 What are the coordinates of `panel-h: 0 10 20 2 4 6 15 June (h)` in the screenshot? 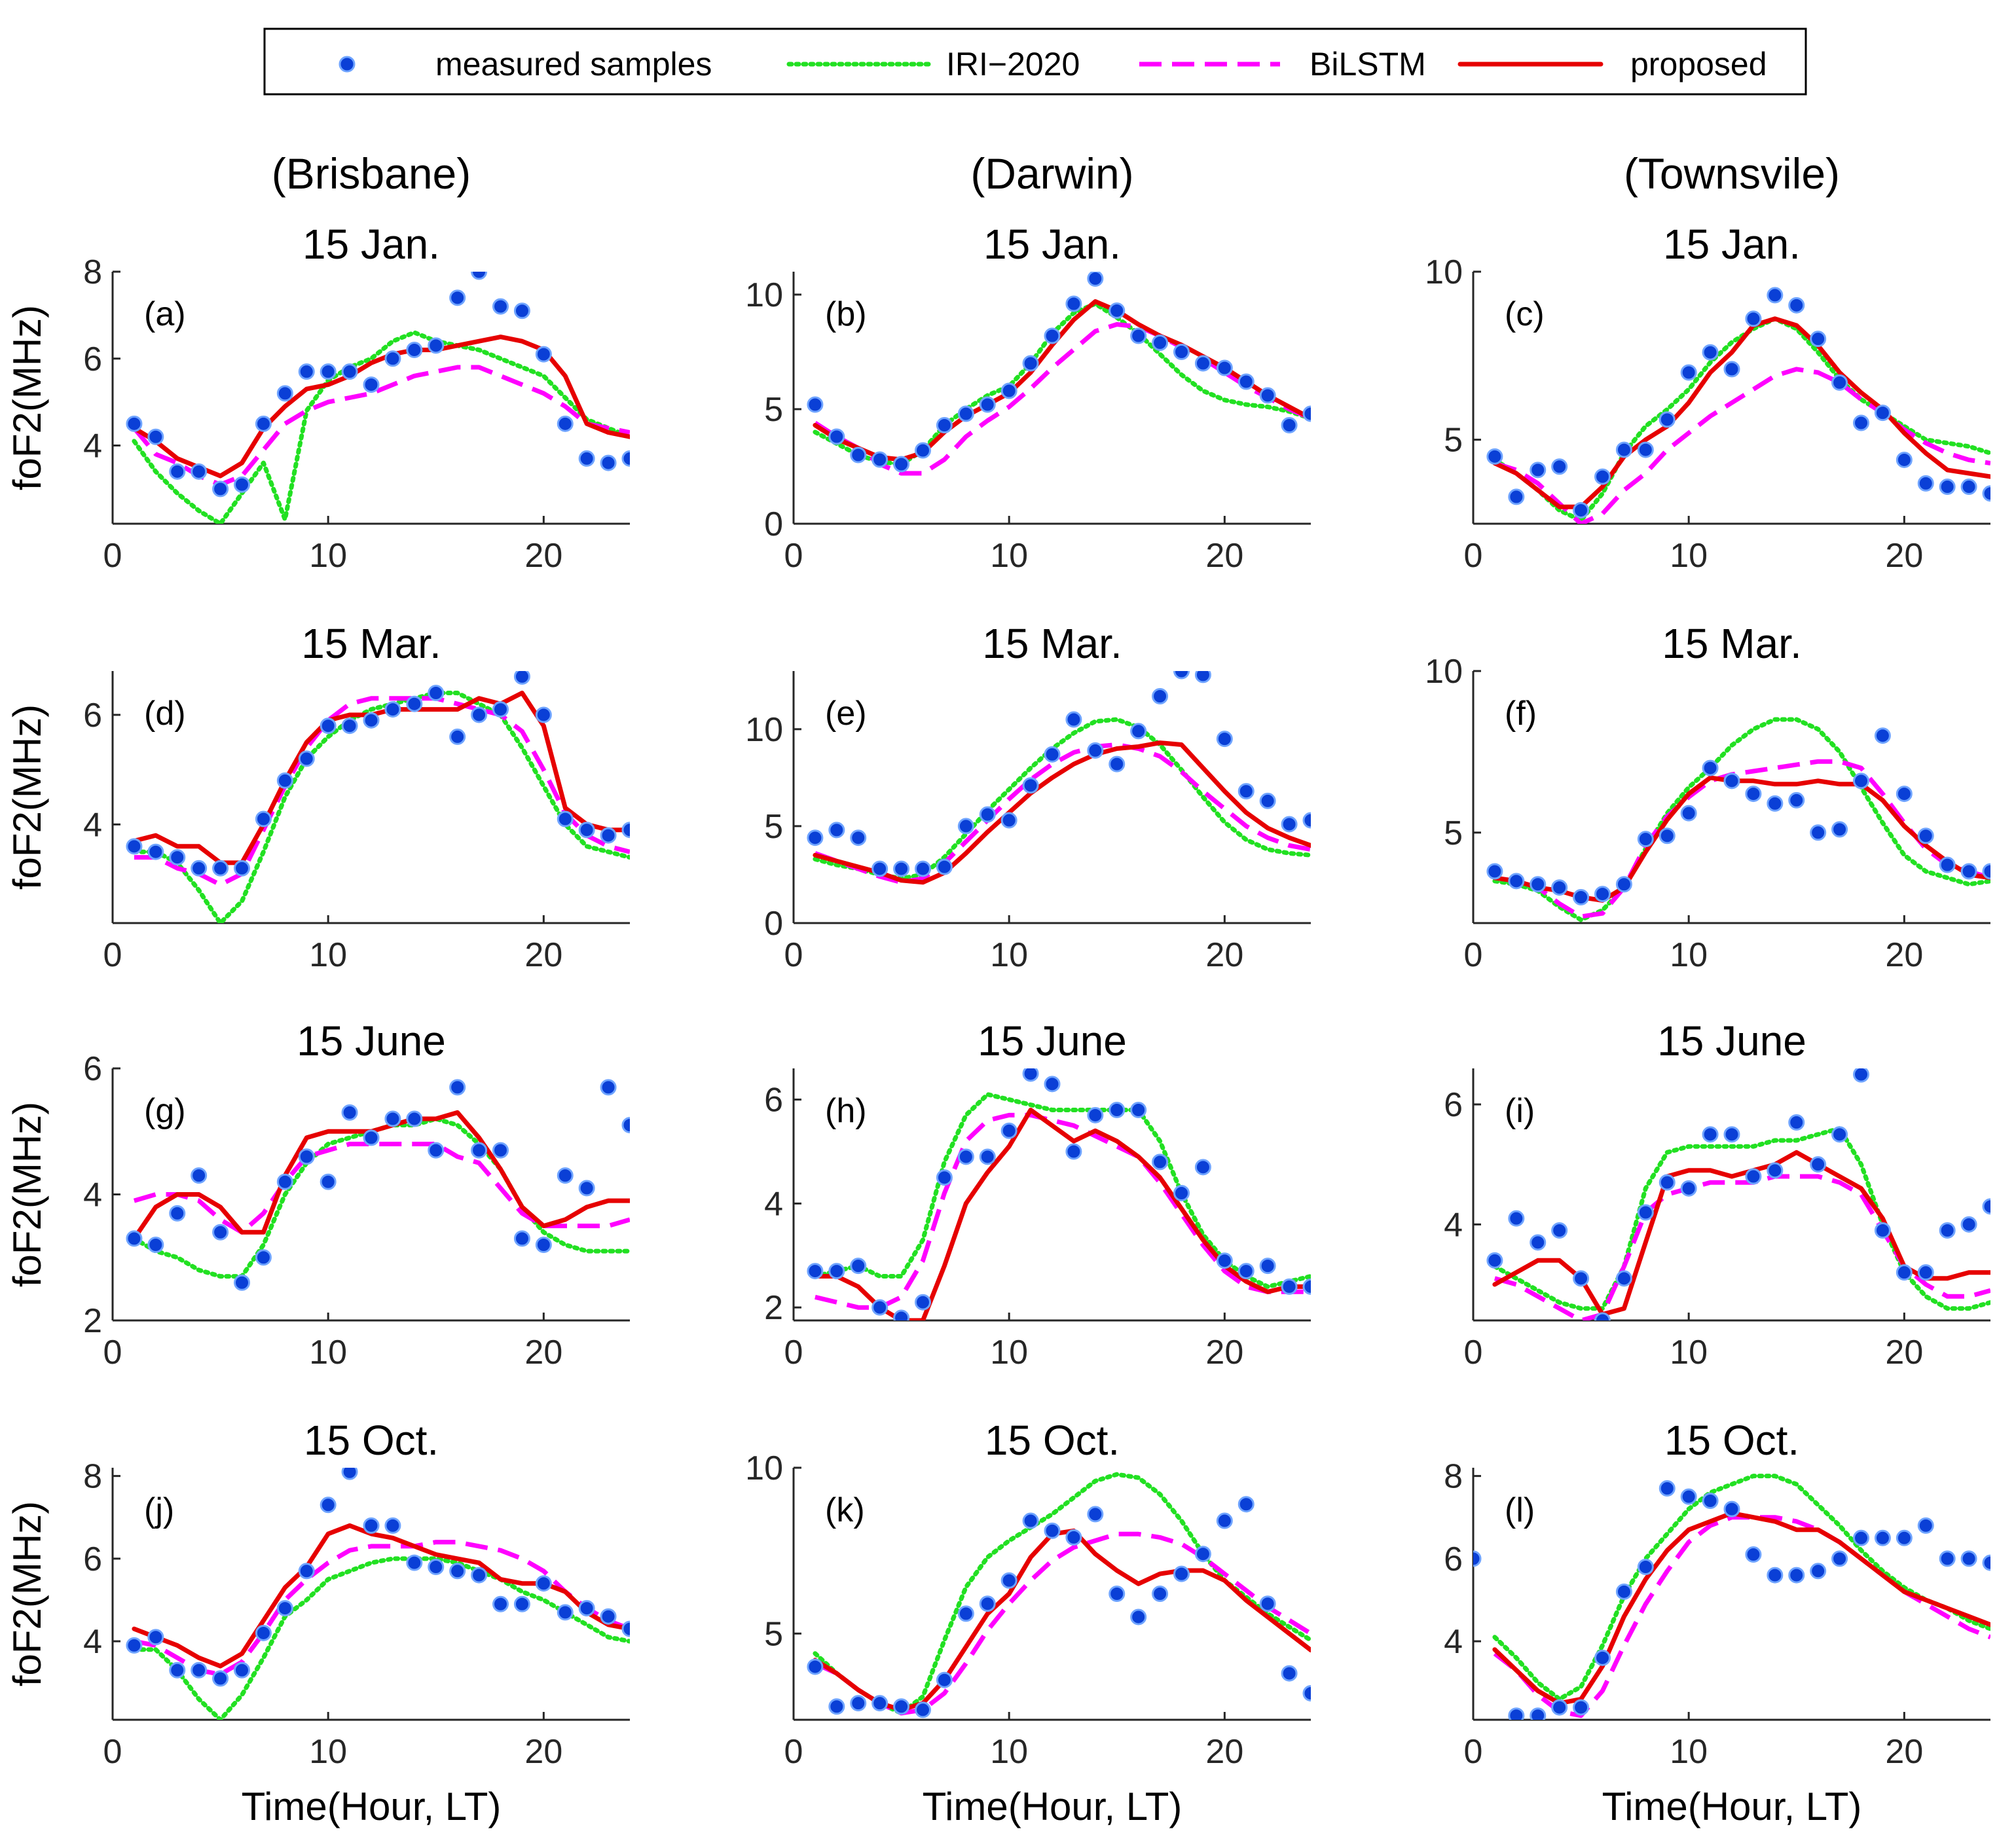 It's located at (1038, 1194).